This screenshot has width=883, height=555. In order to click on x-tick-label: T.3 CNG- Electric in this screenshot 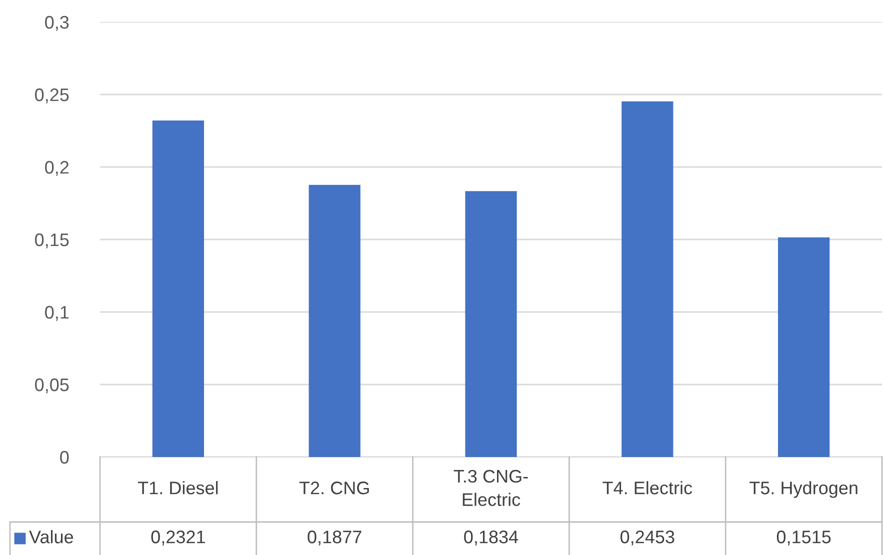, I will do `click(491, 488)`.